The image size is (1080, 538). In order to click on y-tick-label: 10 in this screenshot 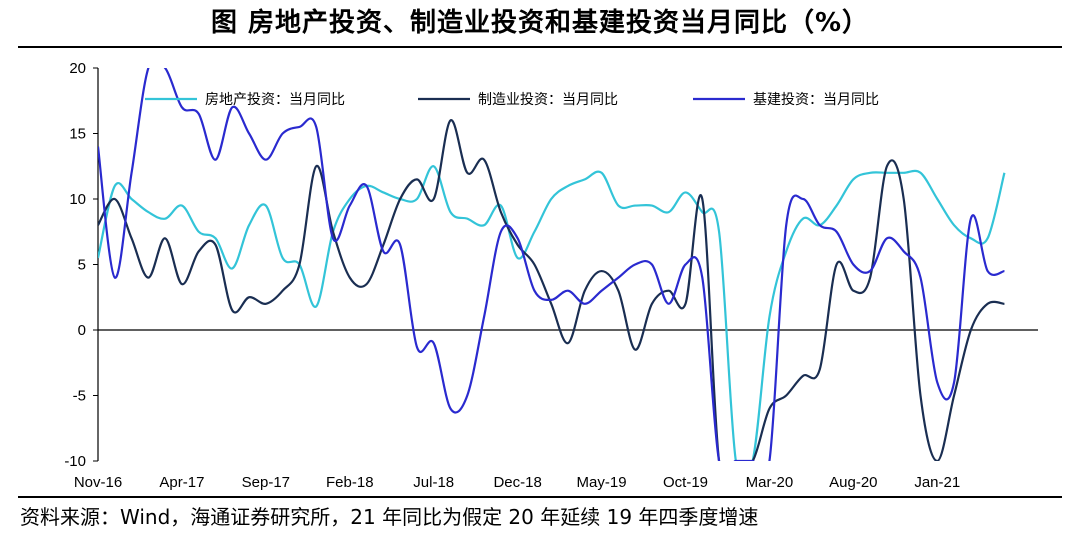, I will do `click(77, 199)`.